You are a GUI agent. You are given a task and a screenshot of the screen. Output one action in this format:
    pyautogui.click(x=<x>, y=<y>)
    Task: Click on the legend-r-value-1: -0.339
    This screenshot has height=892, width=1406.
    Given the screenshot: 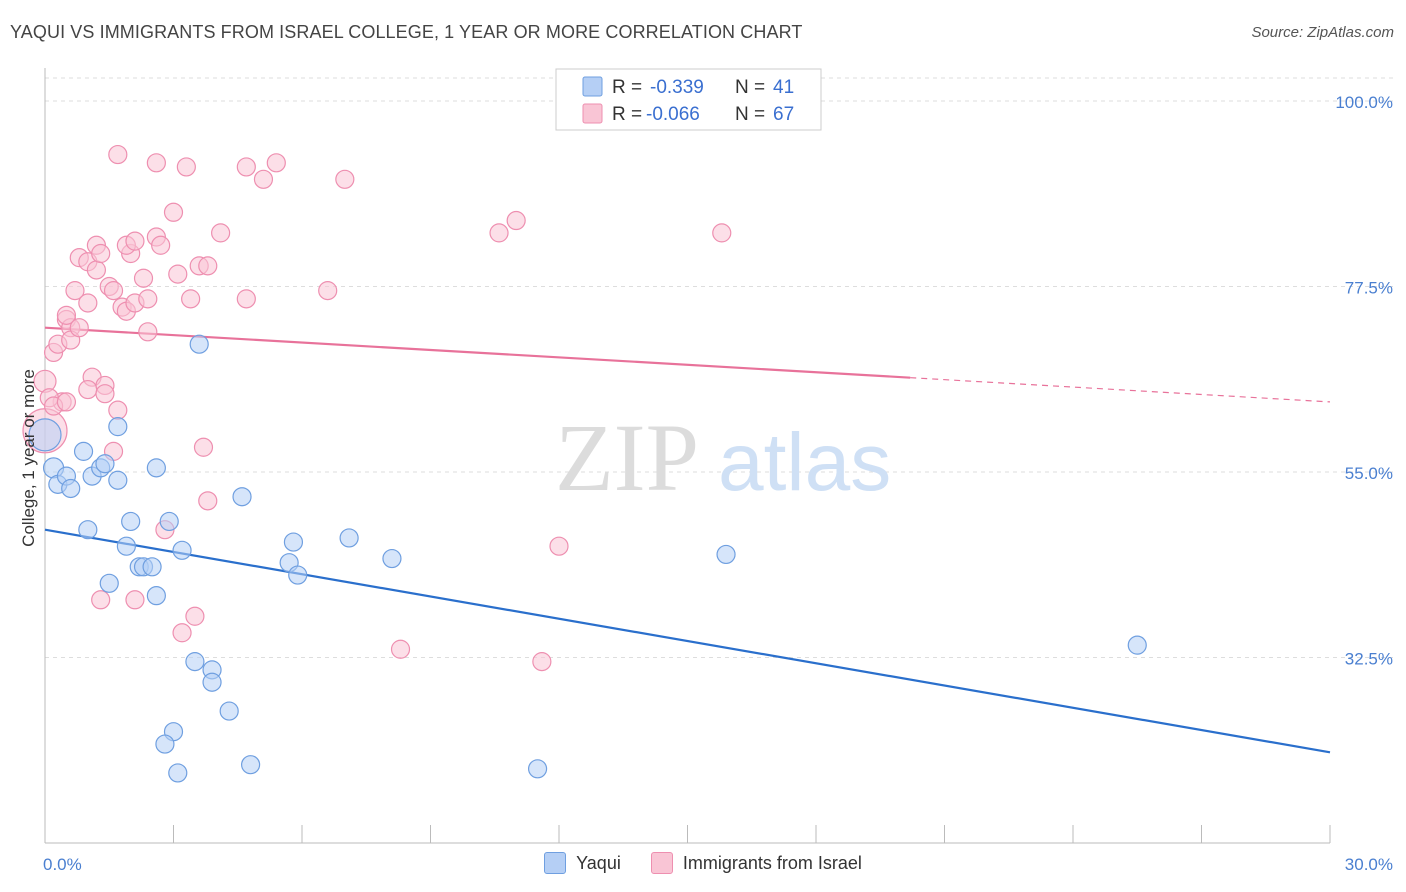 What is the action you would take?
    pyautogui.click(x=677, y=87)
    